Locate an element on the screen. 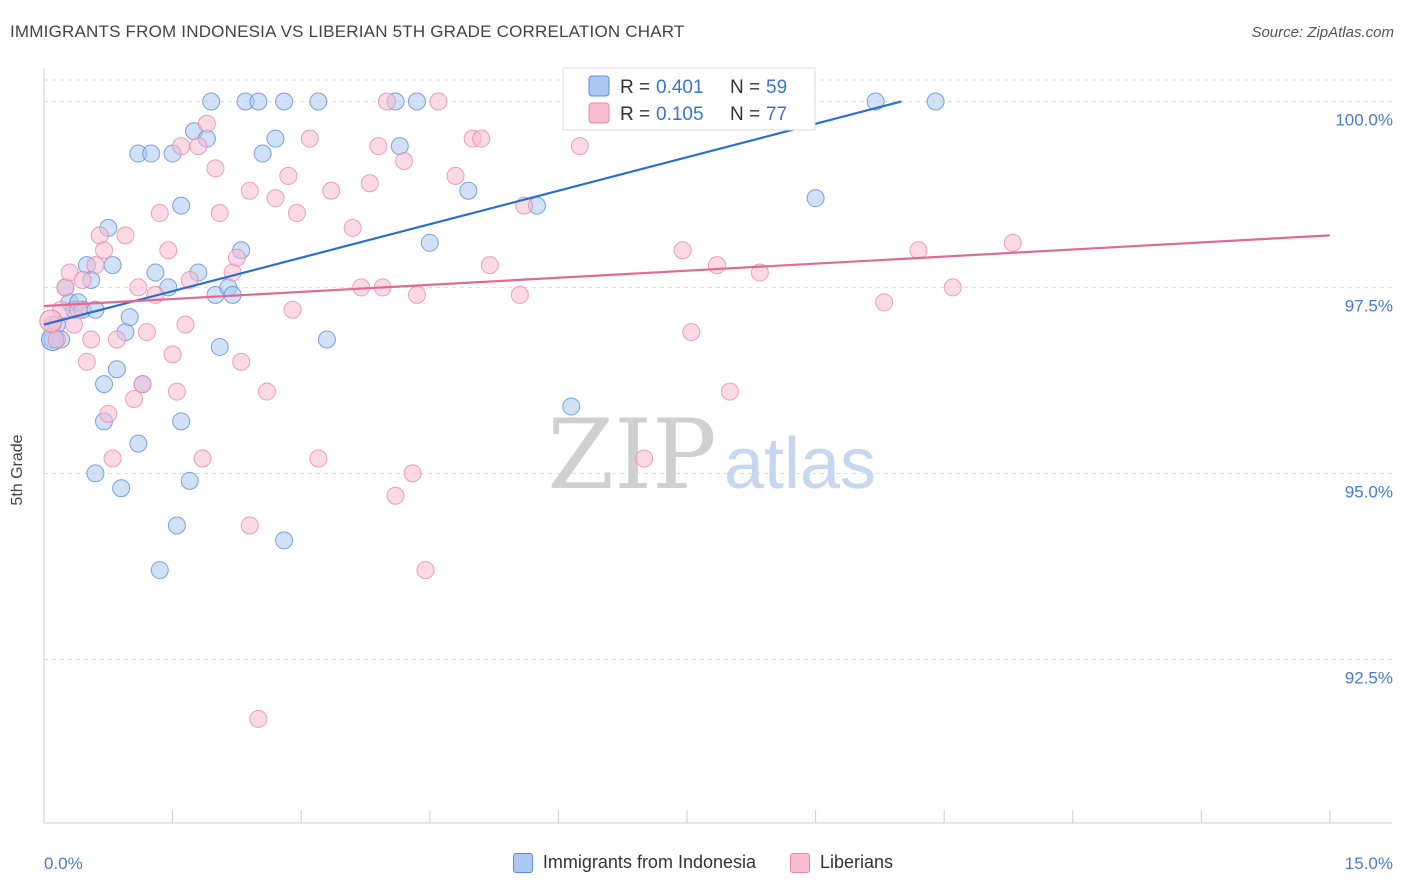 This screenshot has width=1406, height=892. legend-n-value: 59 is located at coordinates (776, 87).